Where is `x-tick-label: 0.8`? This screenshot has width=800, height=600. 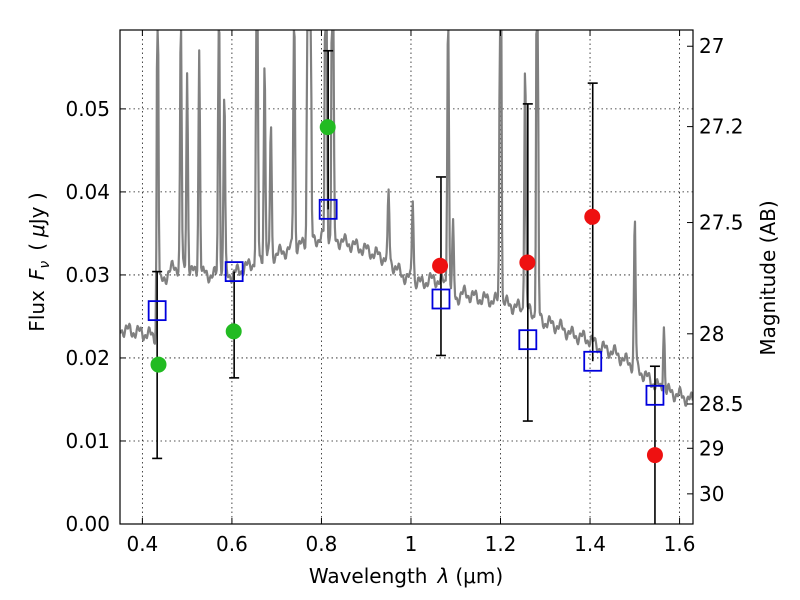
x-tick-label: 0.8 is located at coordinates (322, 544).